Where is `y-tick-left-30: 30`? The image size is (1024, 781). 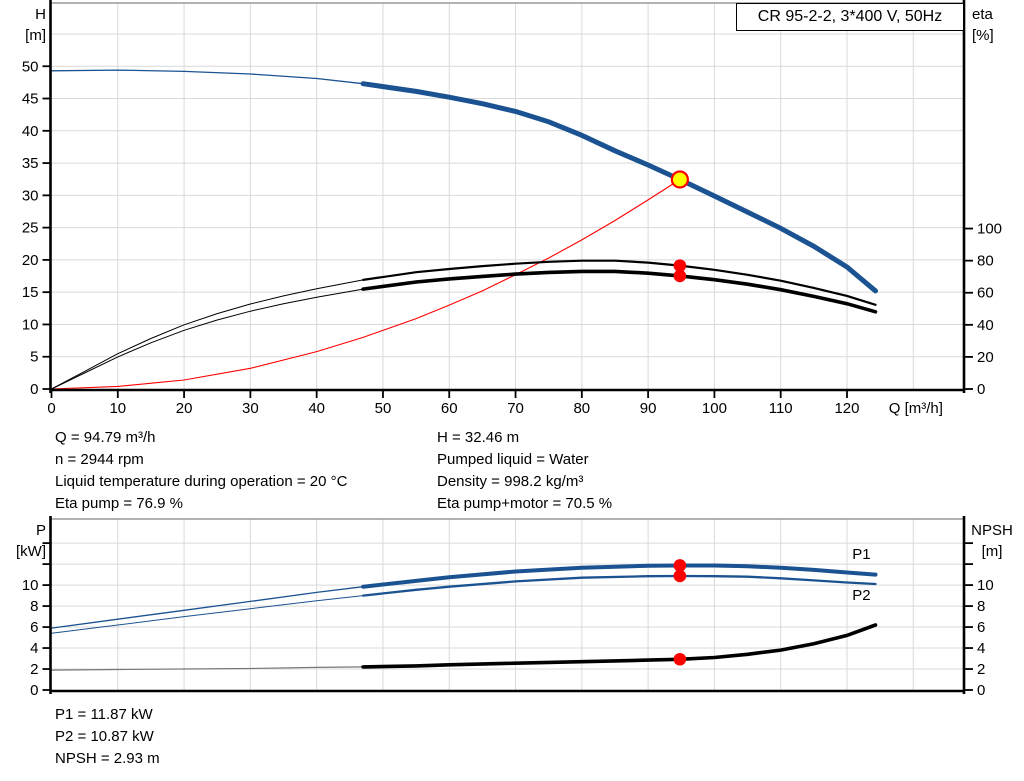
y-tick-left-30: 30 is located at coordinates (30, 195).